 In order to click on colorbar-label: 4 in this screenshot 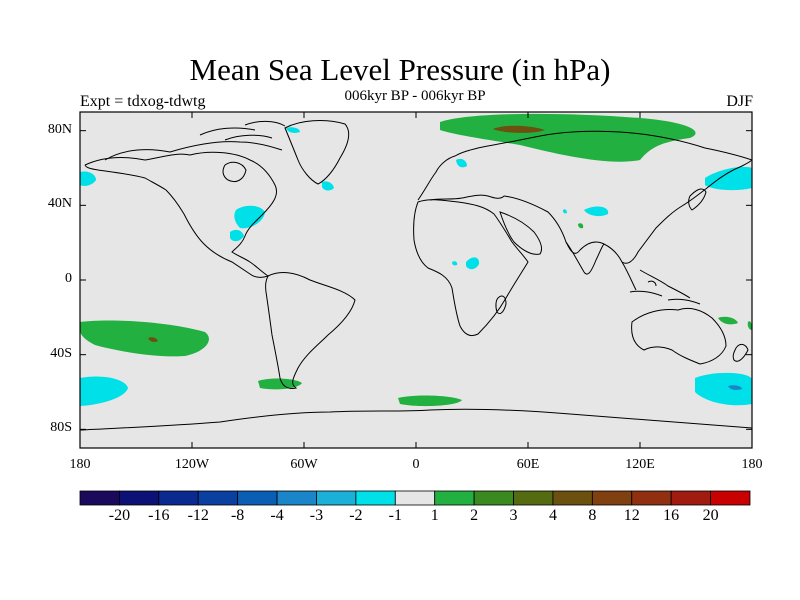, I will do `click(552, 515)`.